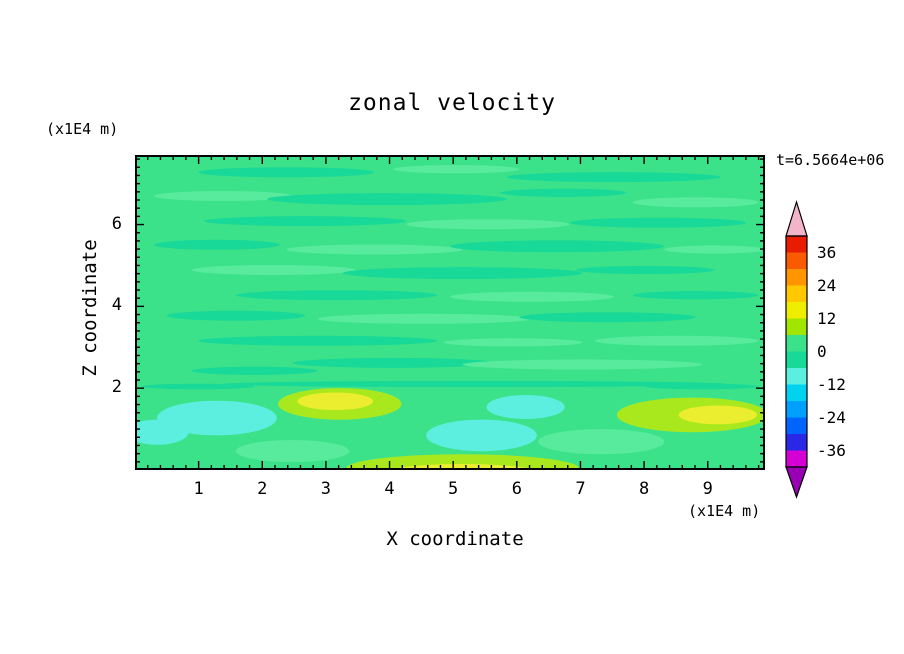  What do you see at coordinates (116, 223) in the screenshot?
I see `y-tick-label: 6` at bounding box center [116, 223].